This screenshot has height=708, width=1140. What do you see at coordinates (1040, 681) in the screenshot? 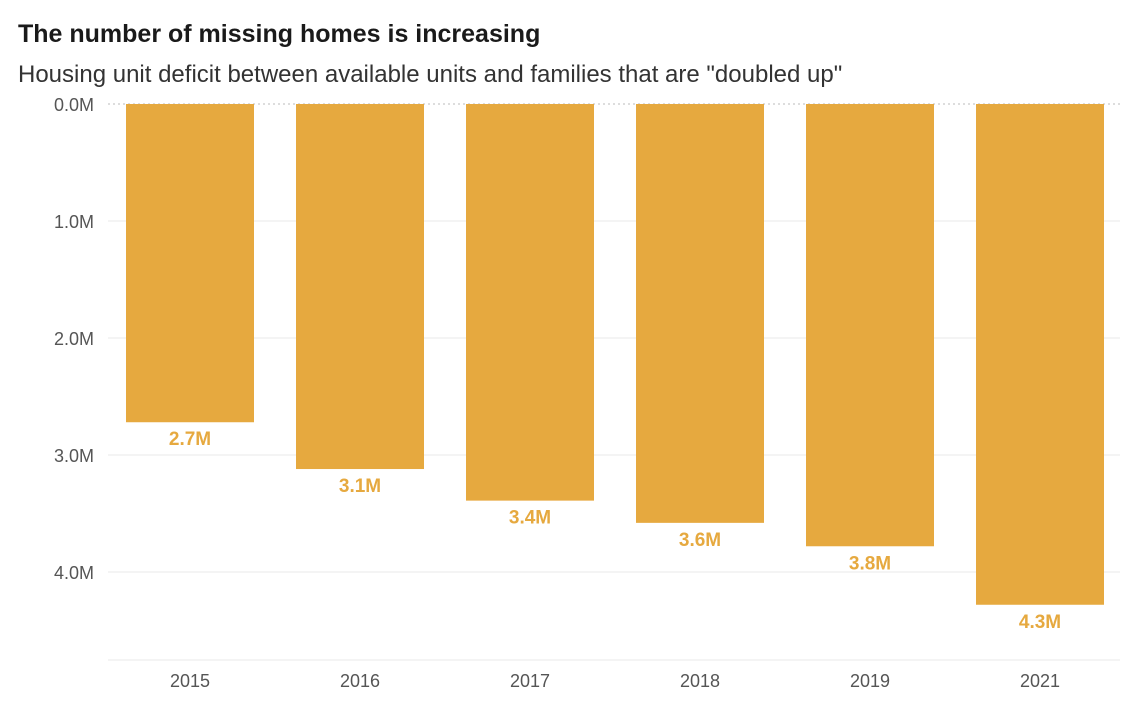
I see `x-tick-label: 2021` at bounding box center [1040, 681].